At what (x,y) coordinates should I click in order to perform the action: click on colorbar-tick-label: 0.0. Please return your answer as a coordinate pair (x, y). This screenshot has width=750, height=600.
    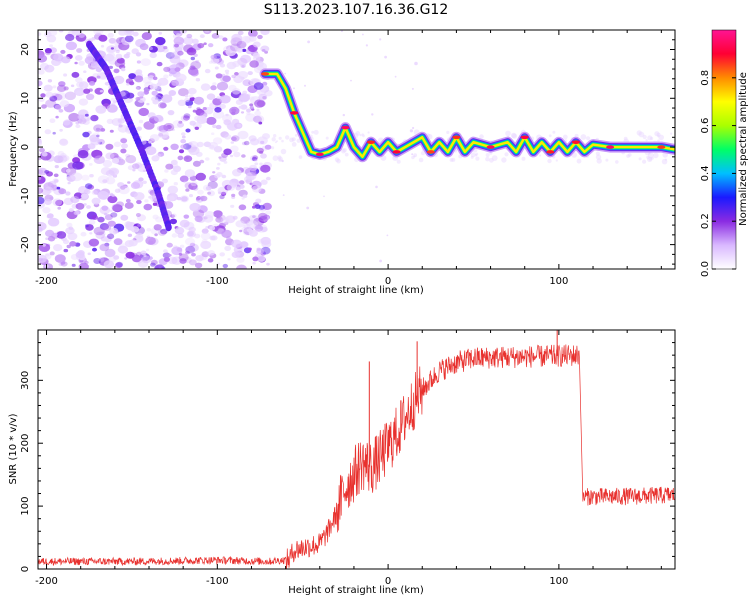
    Looking at the image, I should click on (705, 269).